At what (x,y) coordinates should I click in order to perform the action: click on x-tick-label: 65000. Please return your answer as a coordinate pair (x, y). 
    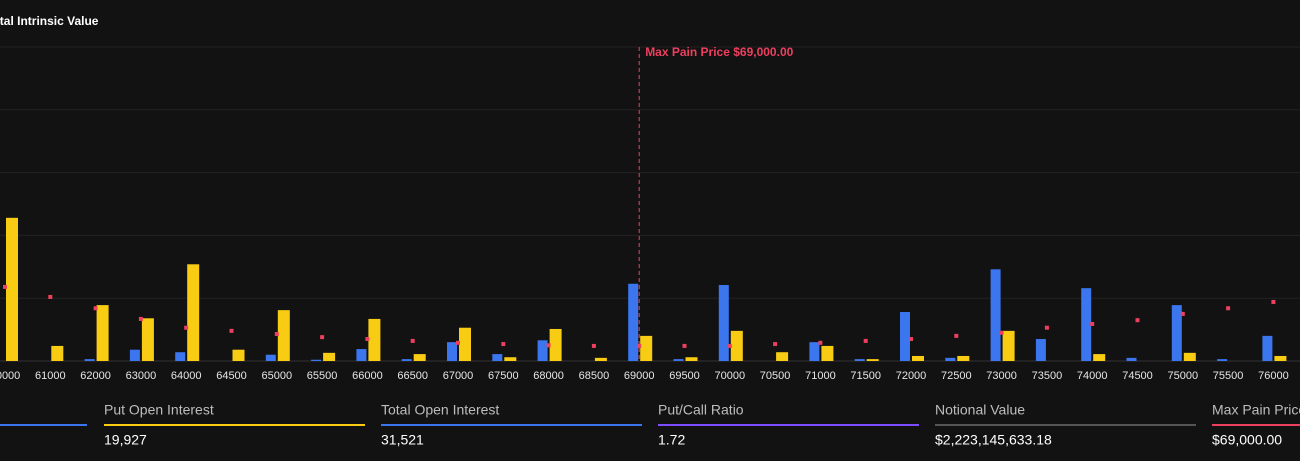
    Looking at the image, I should click on (277, 376).